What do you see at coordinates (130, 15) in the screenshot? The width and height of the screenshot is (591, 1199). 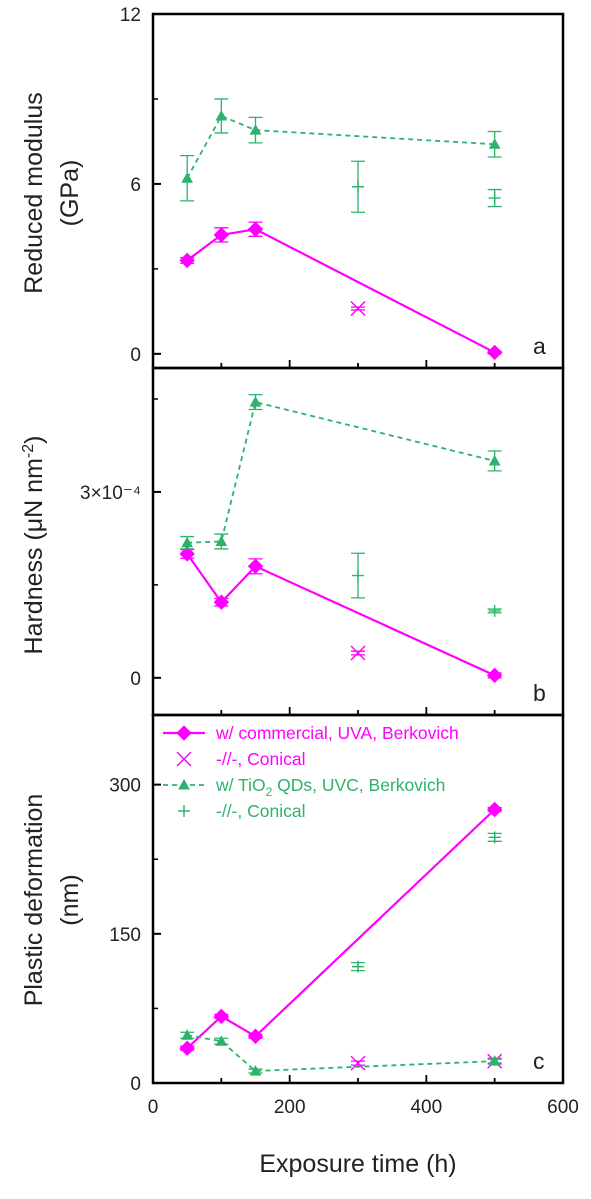 I see `ytick-label-a: 12` at bounding box center [130, 15].